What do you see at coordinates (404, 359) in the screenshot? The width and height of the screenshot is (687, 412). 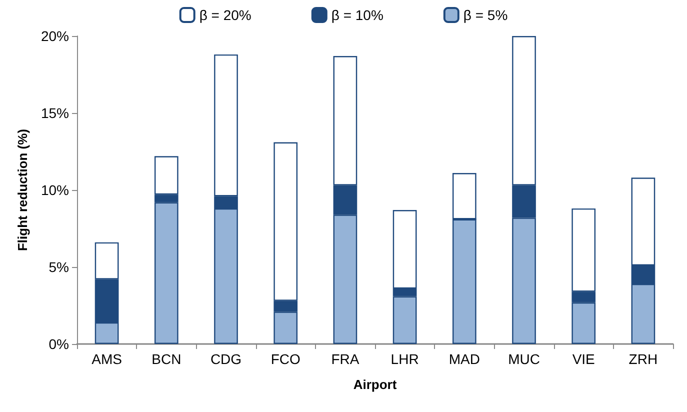 I see `x-tick-label: LHR` at bounding box center [404, 359].